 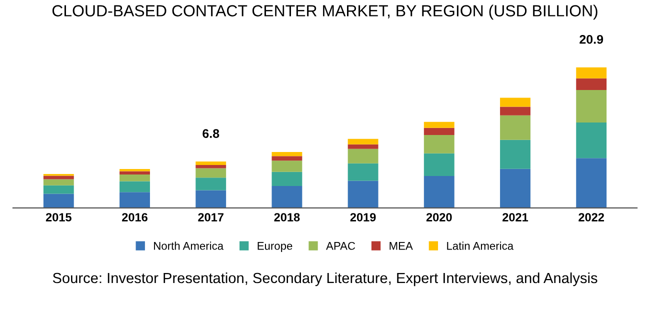 What do you see at coordinates (592, 39) in the screenshot?
I see `annotation: 20.9` at bounding box center [592, 39].